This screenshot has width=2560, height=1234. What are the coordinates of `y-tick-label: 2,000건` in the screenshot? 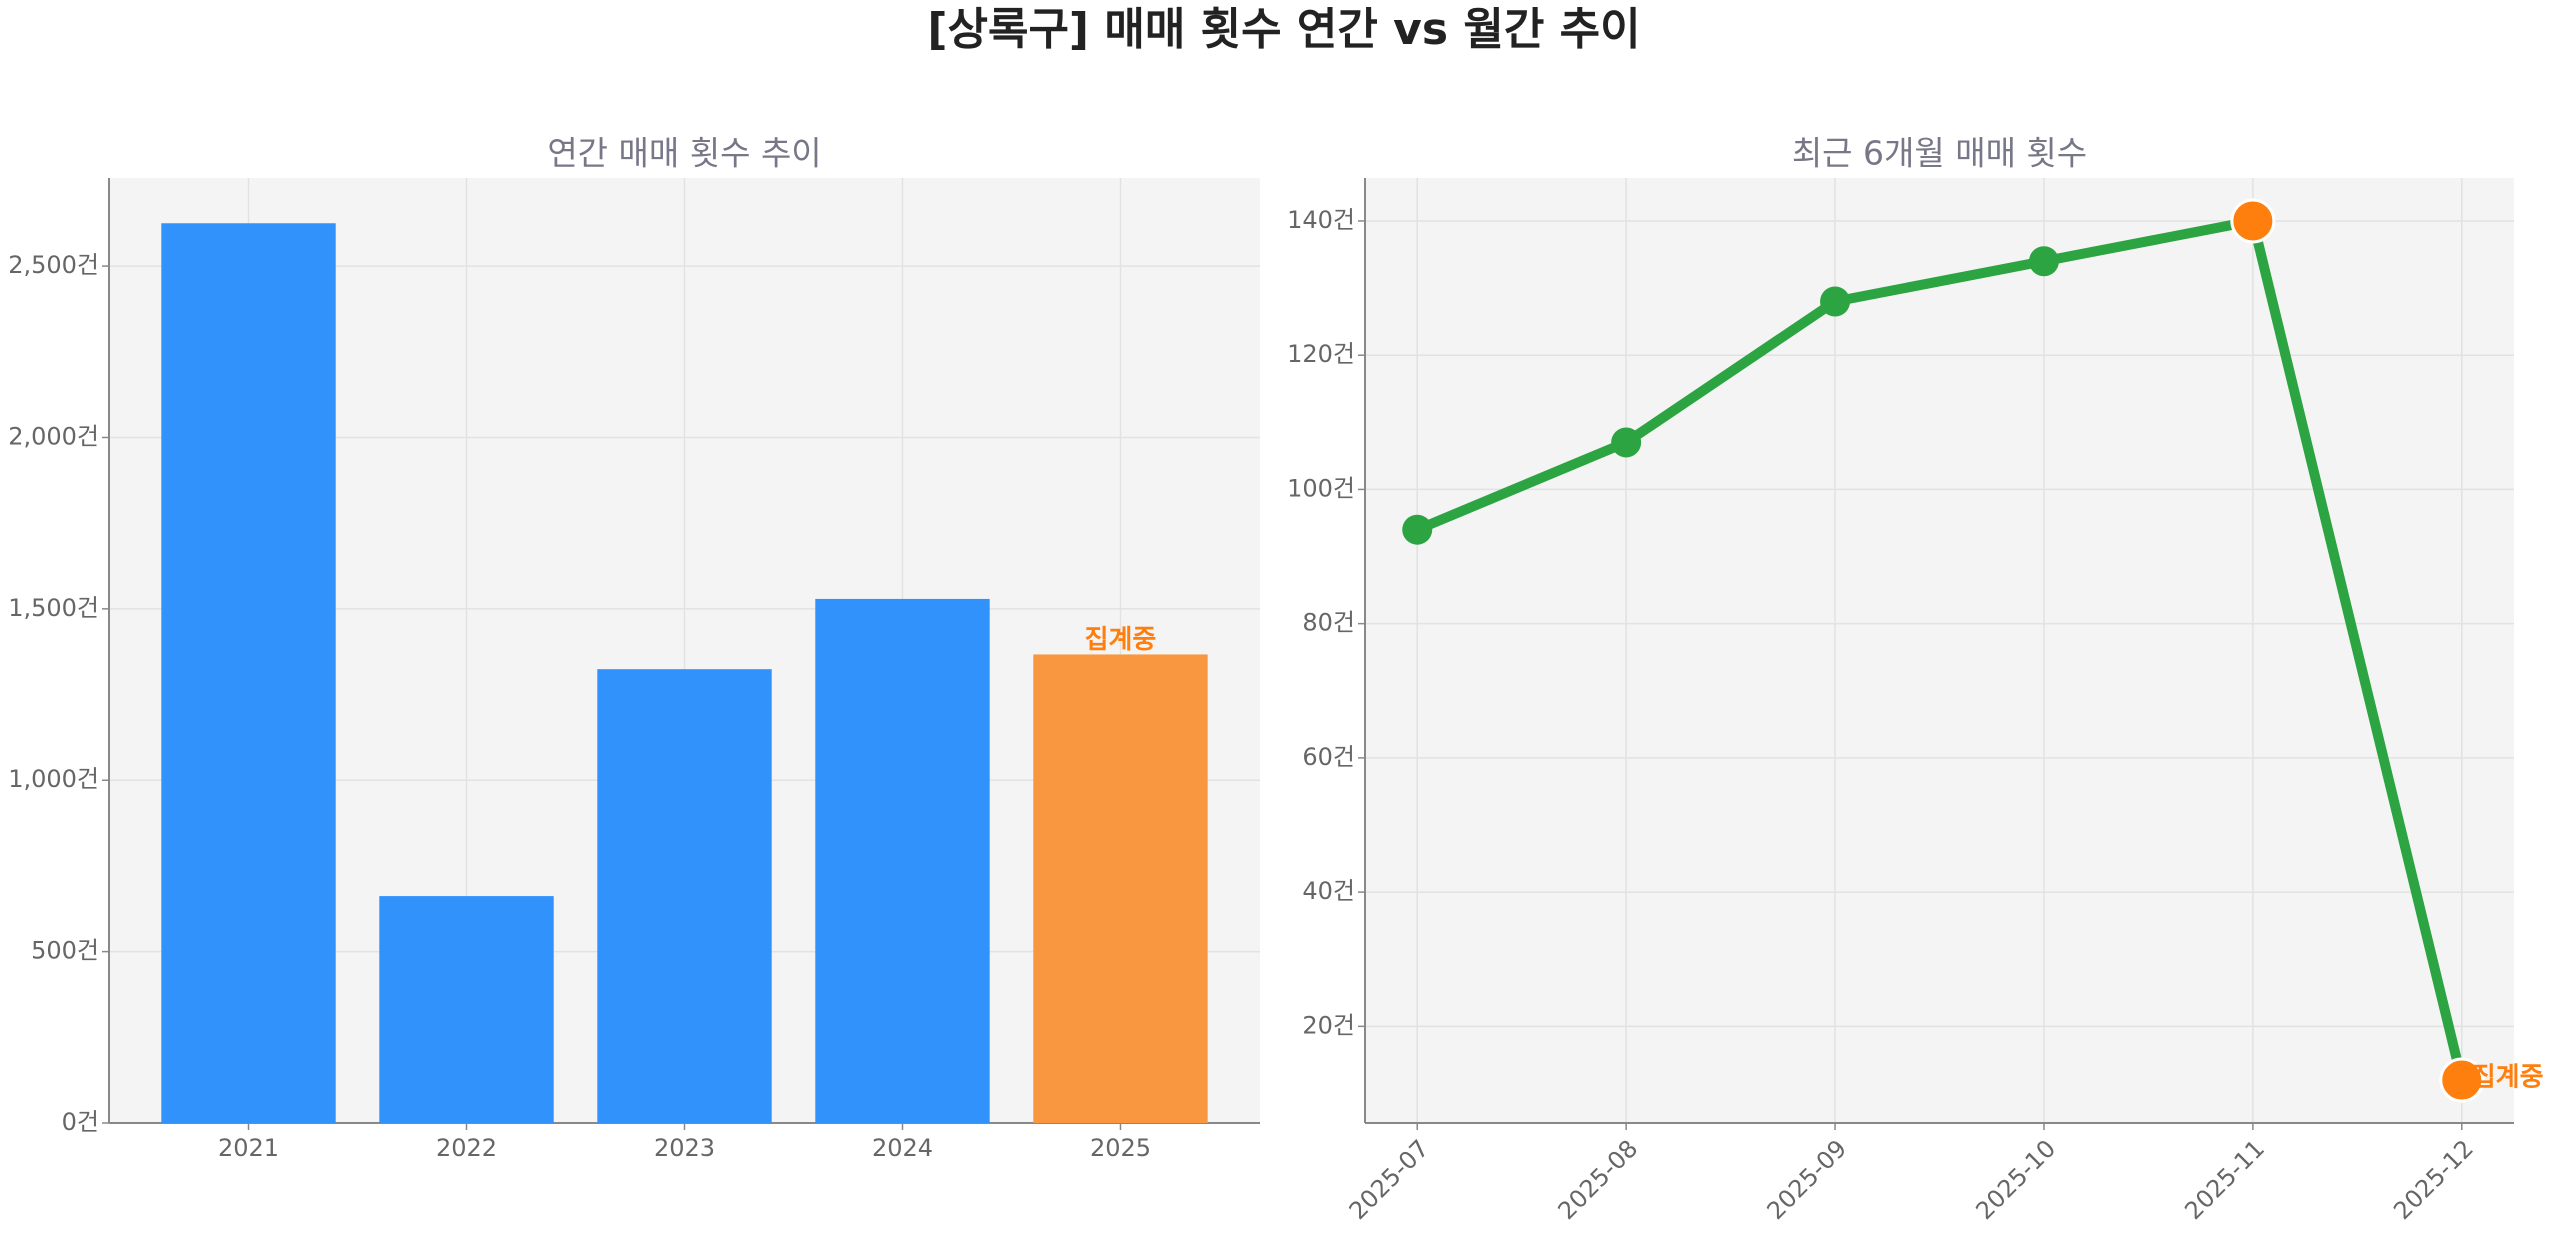 It's located at (53, 436).